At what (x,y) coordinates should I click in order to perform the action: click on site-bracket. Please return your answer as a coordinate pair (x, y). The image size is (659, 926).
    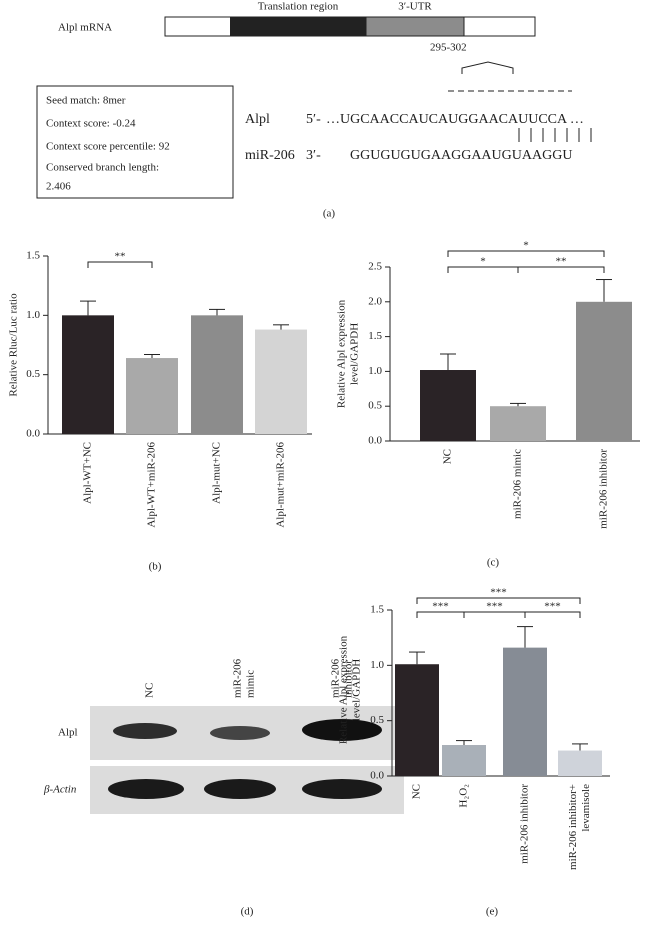
    Looking at the image, I should click on (487, 67).